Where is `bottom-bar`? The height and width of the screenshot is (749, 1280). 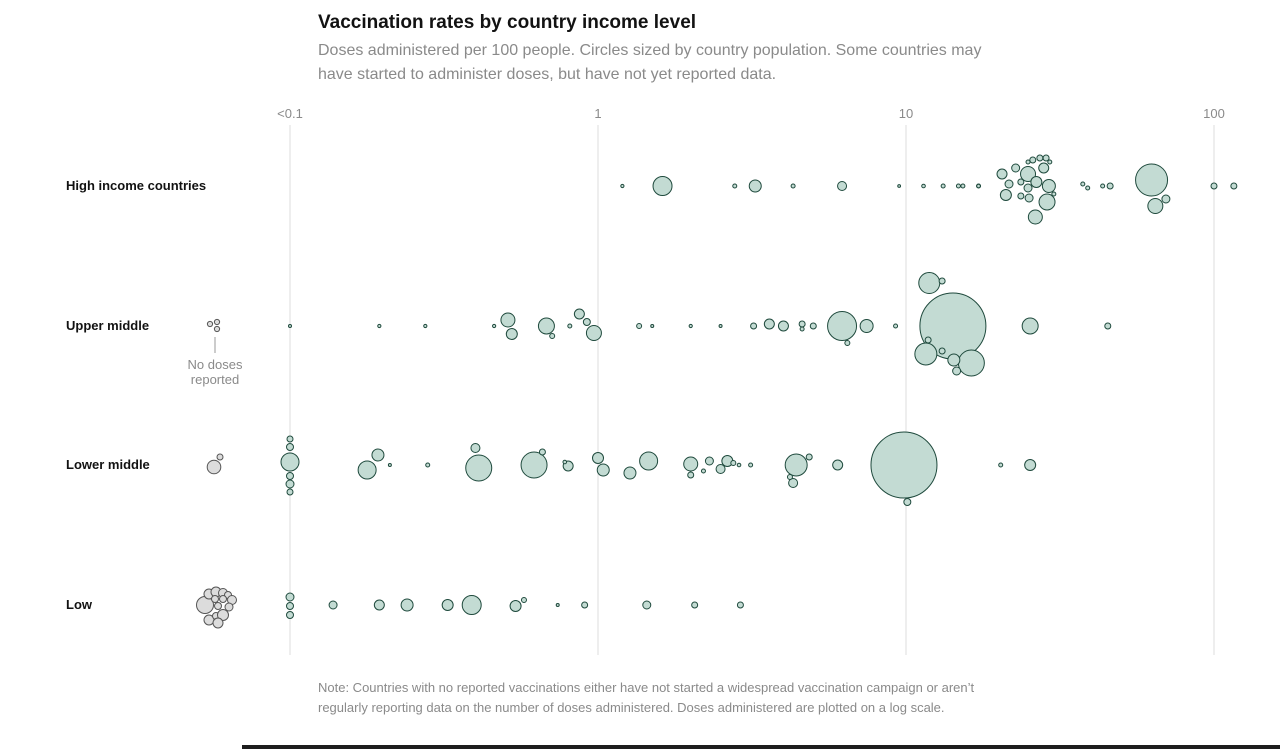 bottom-bar is located at coordinates (761, 747).